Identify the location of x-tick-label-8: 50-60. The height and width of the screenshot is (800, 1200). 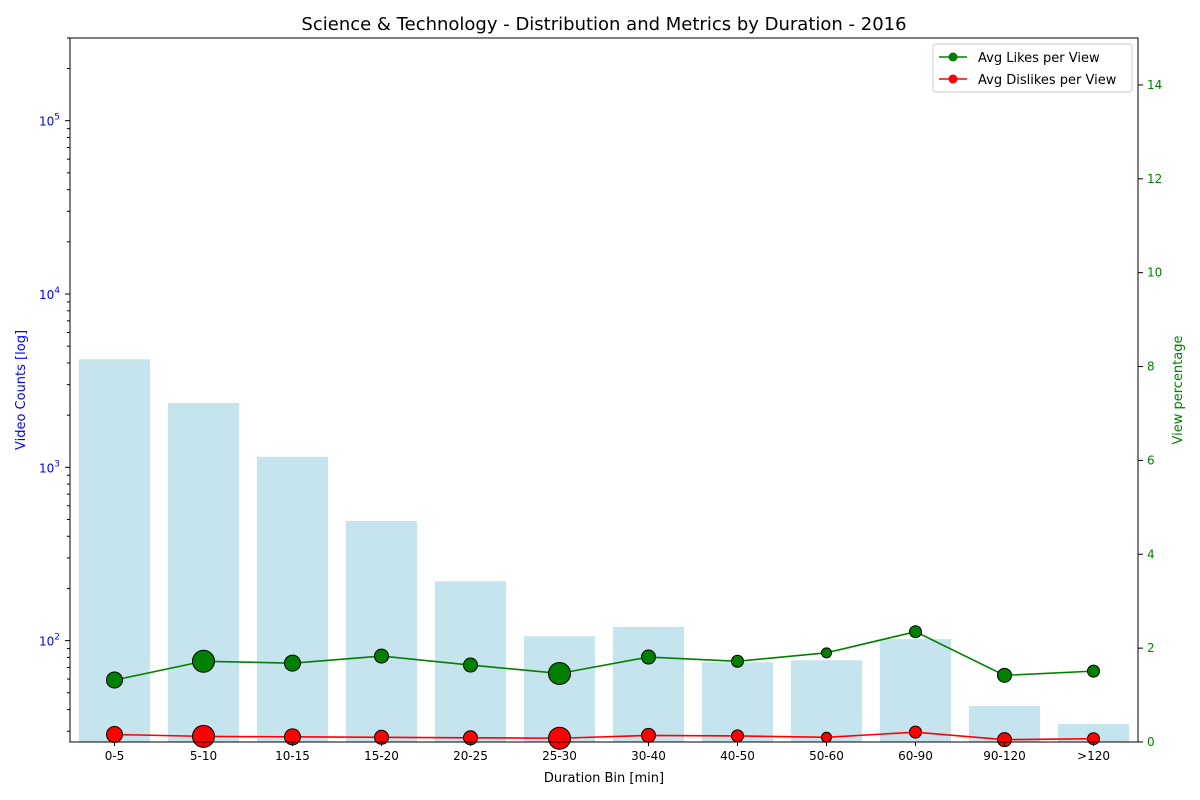
(826, 756).